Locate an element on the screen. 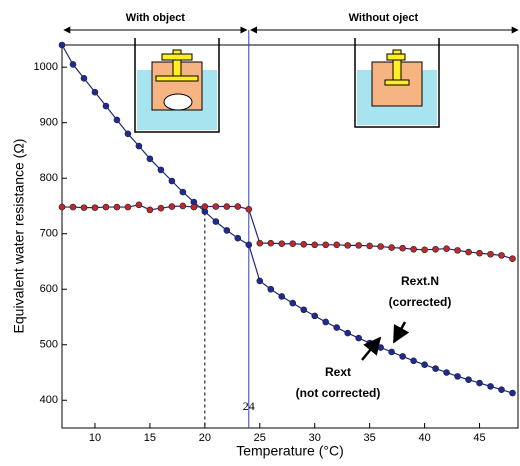 The width and height of the screenshot is (520, 466). annotation: (corrected) is located at coordinates (420, 302).